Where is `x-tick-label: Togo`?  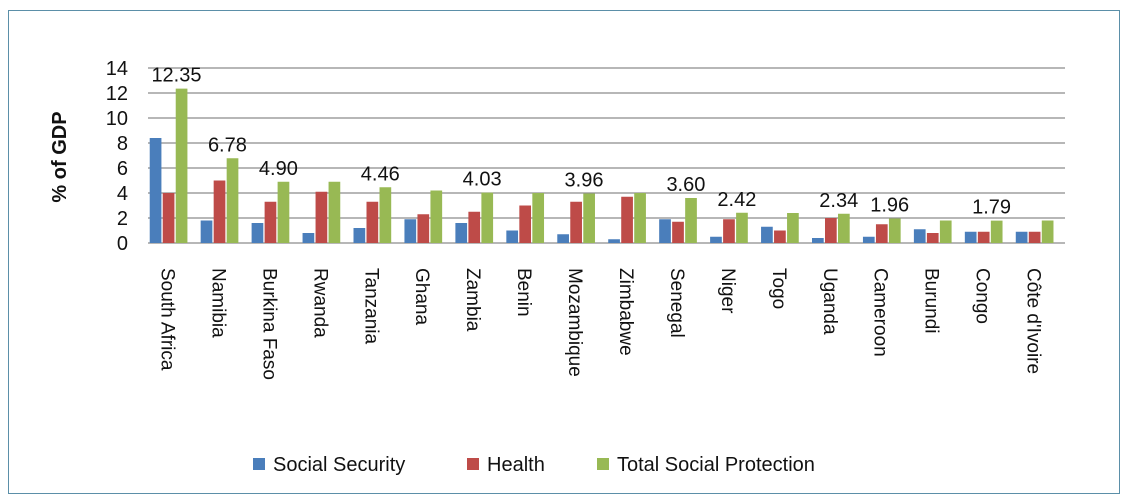
x-tick-label: Togo is located at coordinates (778, 288).